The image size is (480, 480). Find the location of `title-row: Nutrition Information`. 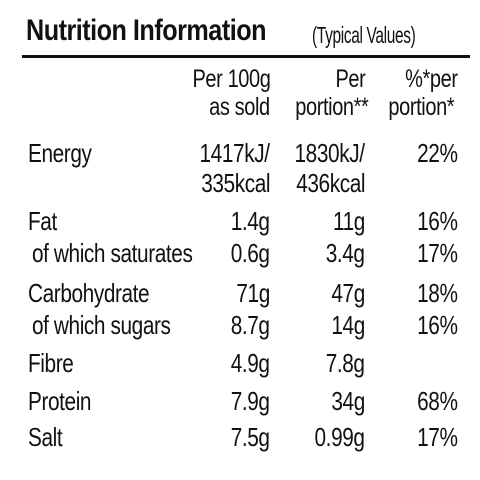

title-row: Nutrition Information is located at coordinates (169, 31).